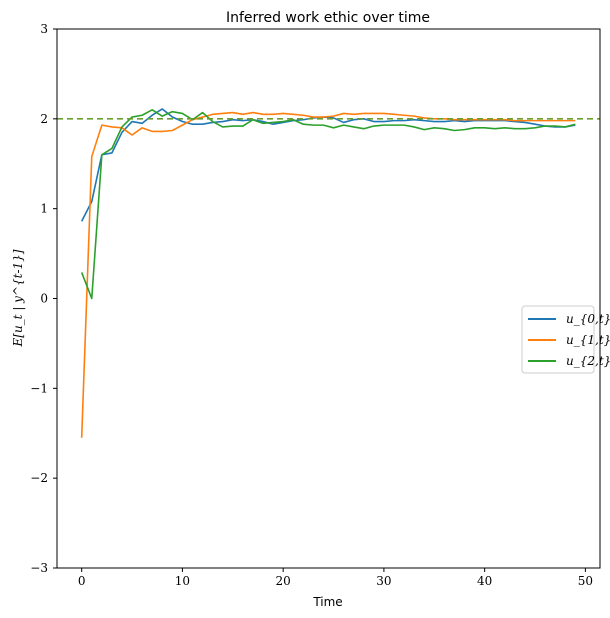  Describe the element at coordinates (44, 299) in the screenshot. I see `y-tick-label: 0` at that location.